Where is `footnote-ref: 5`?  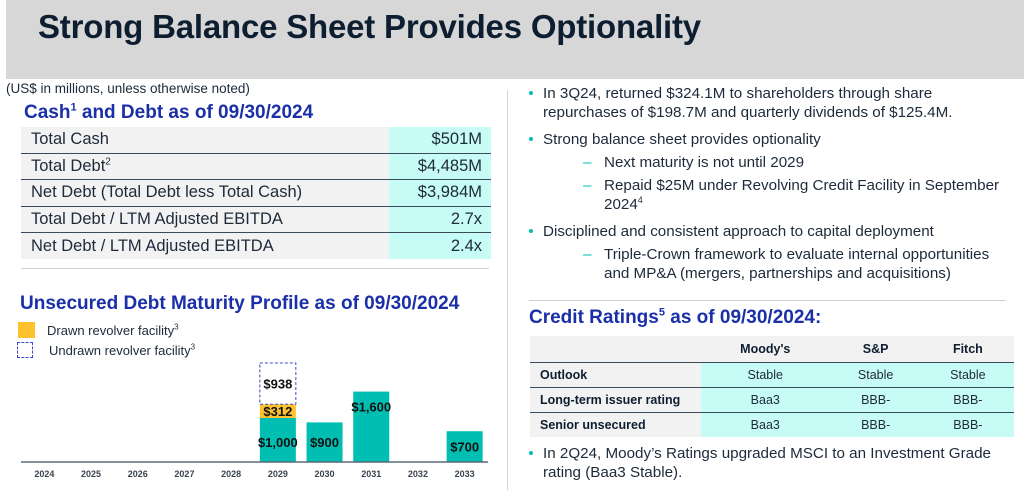 footnote-ref: 5 is located at coordinates (661, 312).